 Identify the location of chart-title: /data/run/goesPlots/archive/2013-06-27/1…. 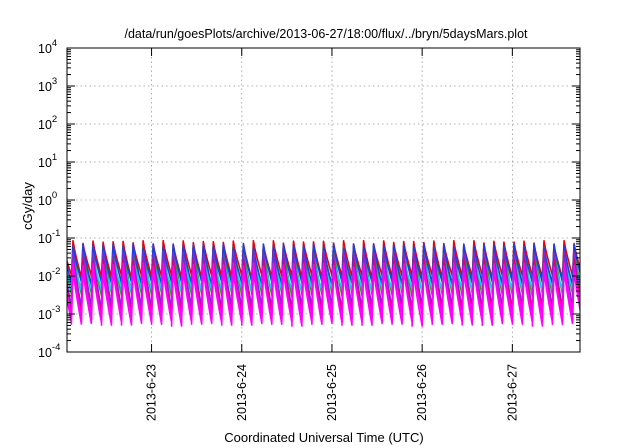
(326, 34).